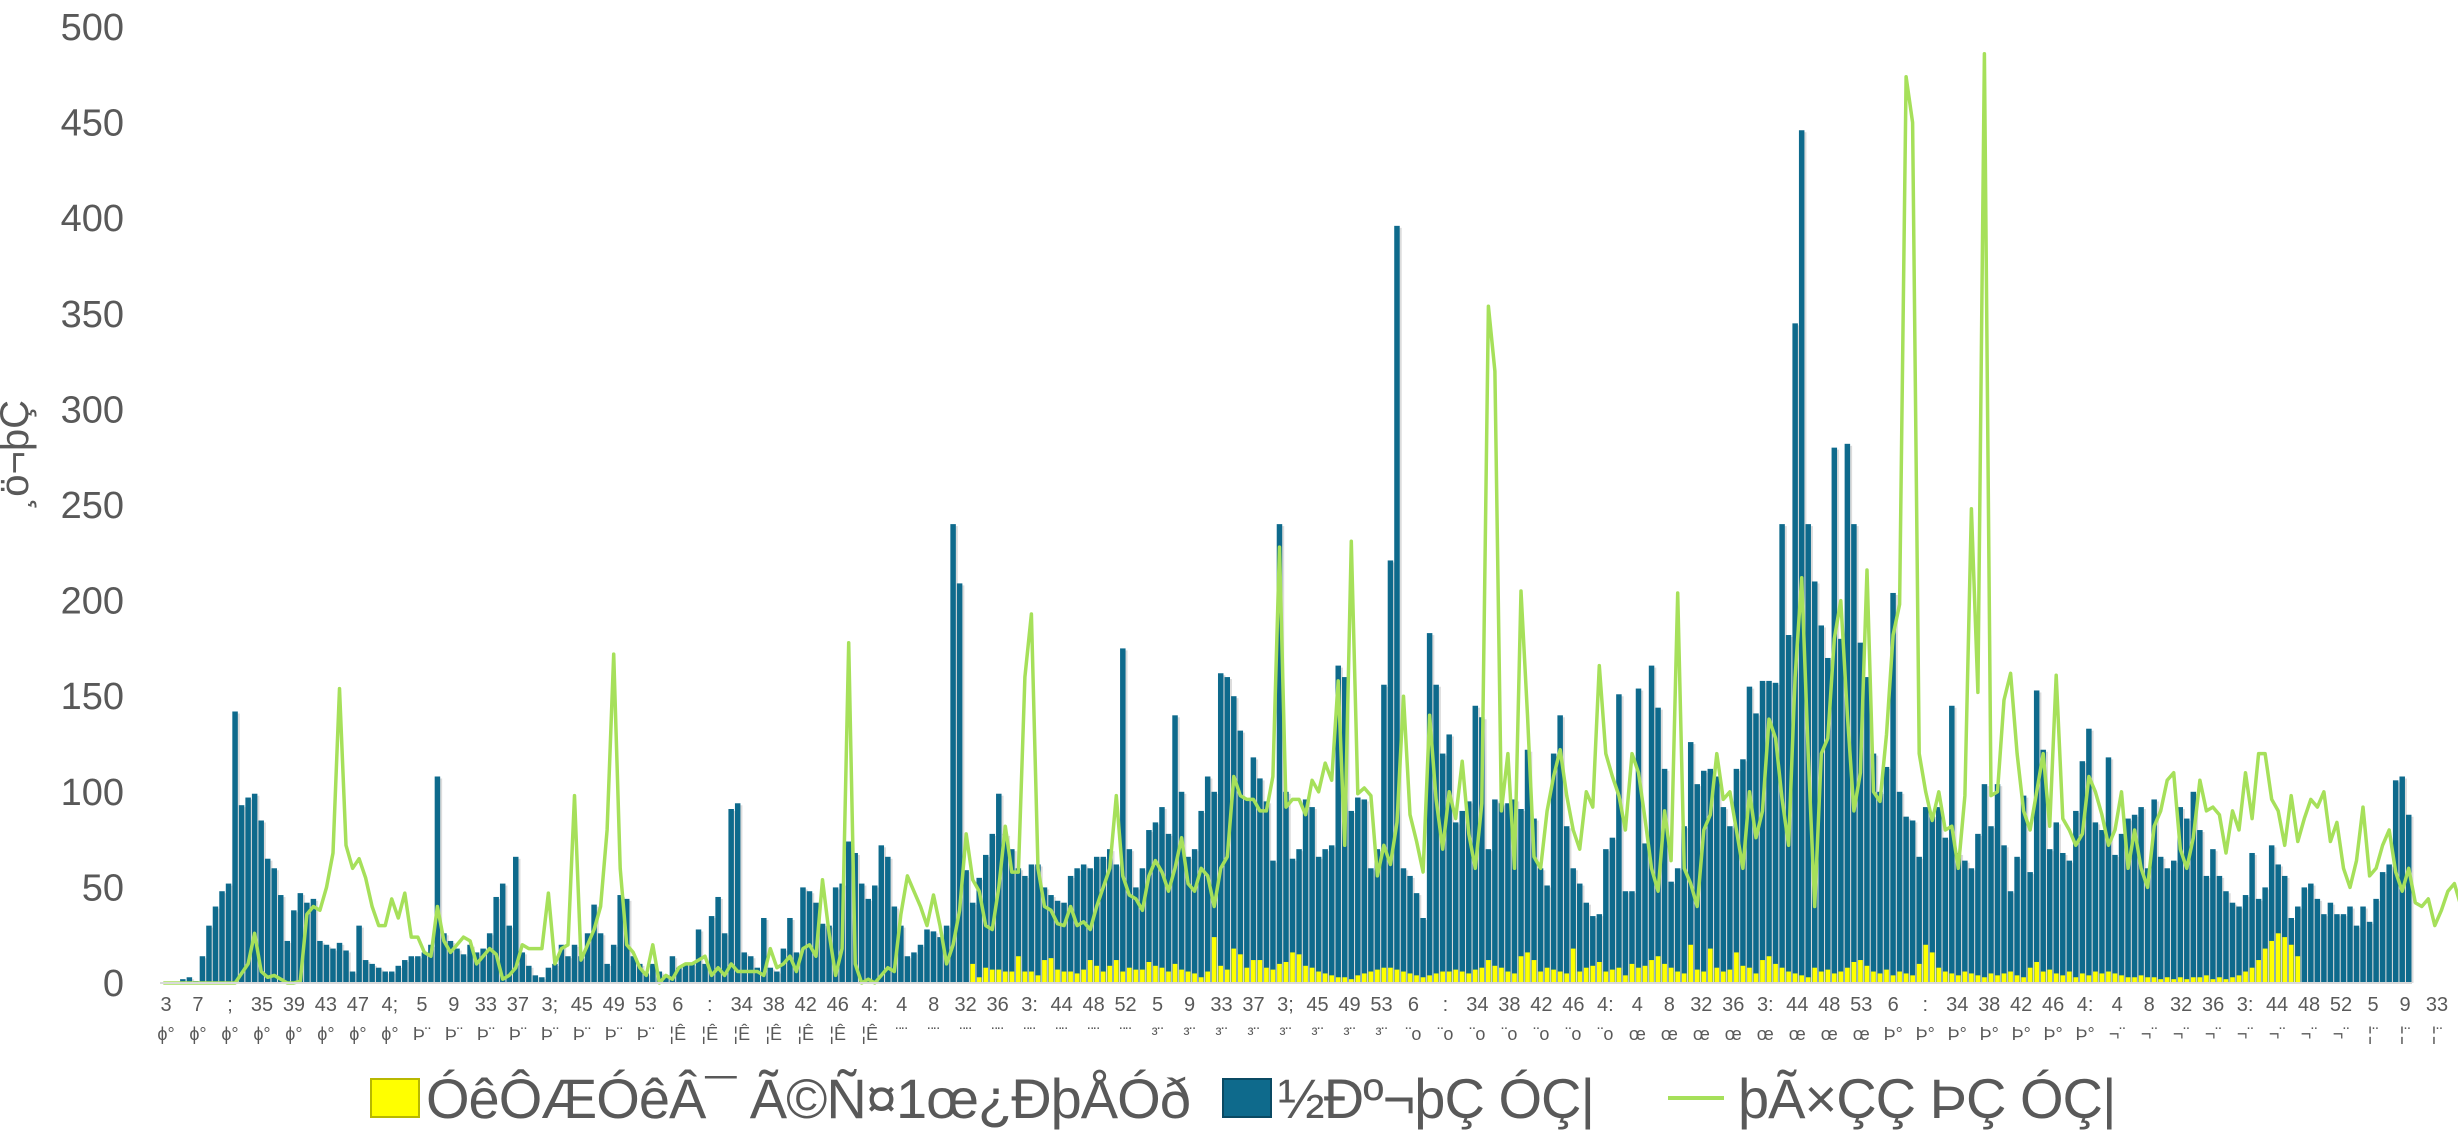  Describe the element at coordinates (197, 1005) in the screenshot. I see `x-tick-label-top: 7` at that location.